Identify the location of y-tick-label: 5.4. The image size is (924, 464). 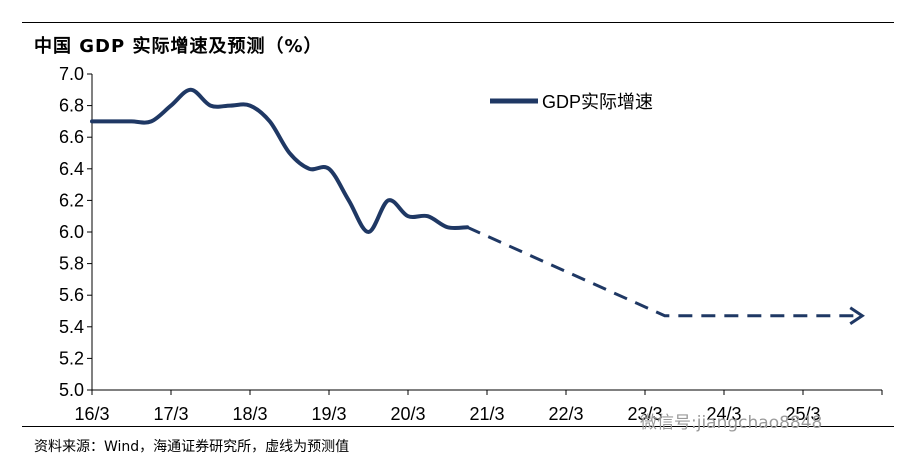
(71, 327).